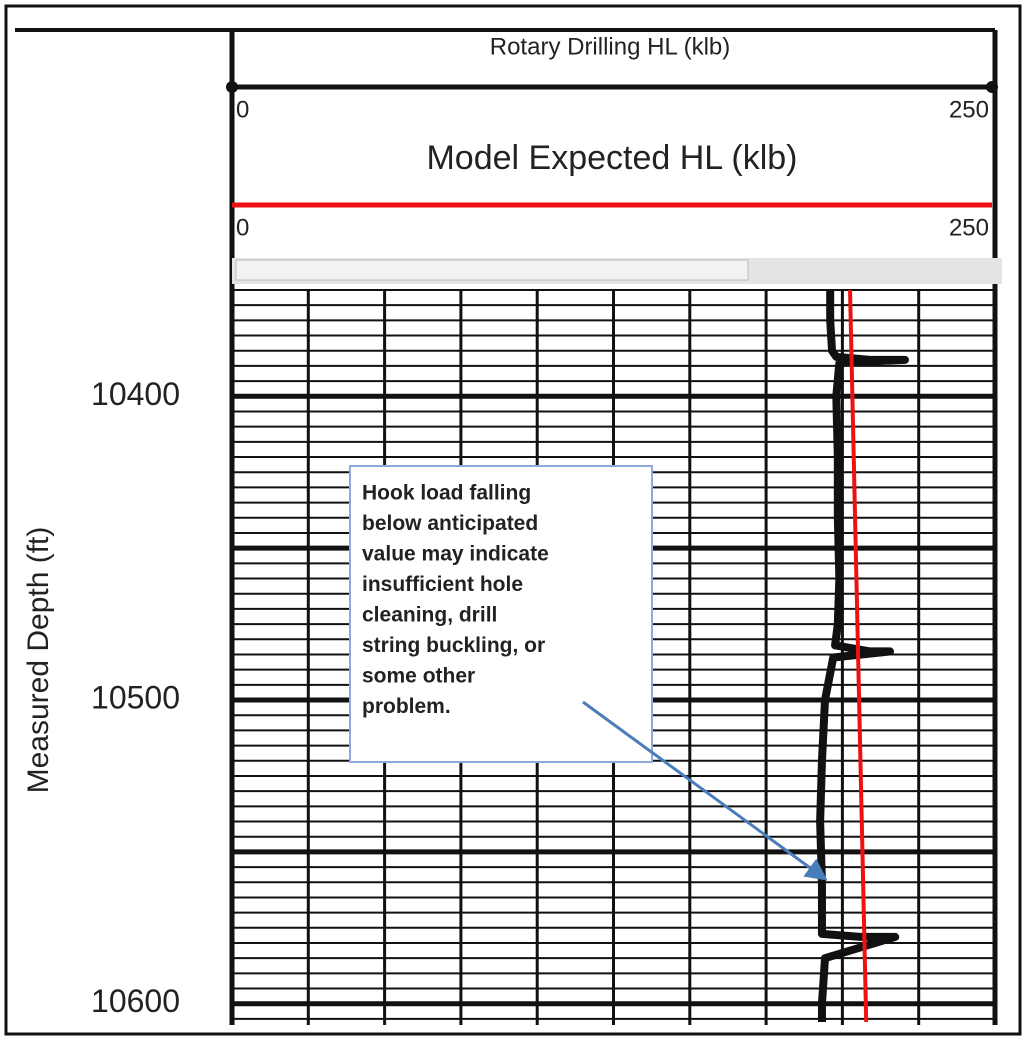  I want to click on annotation-arrow, so click(705, 790).